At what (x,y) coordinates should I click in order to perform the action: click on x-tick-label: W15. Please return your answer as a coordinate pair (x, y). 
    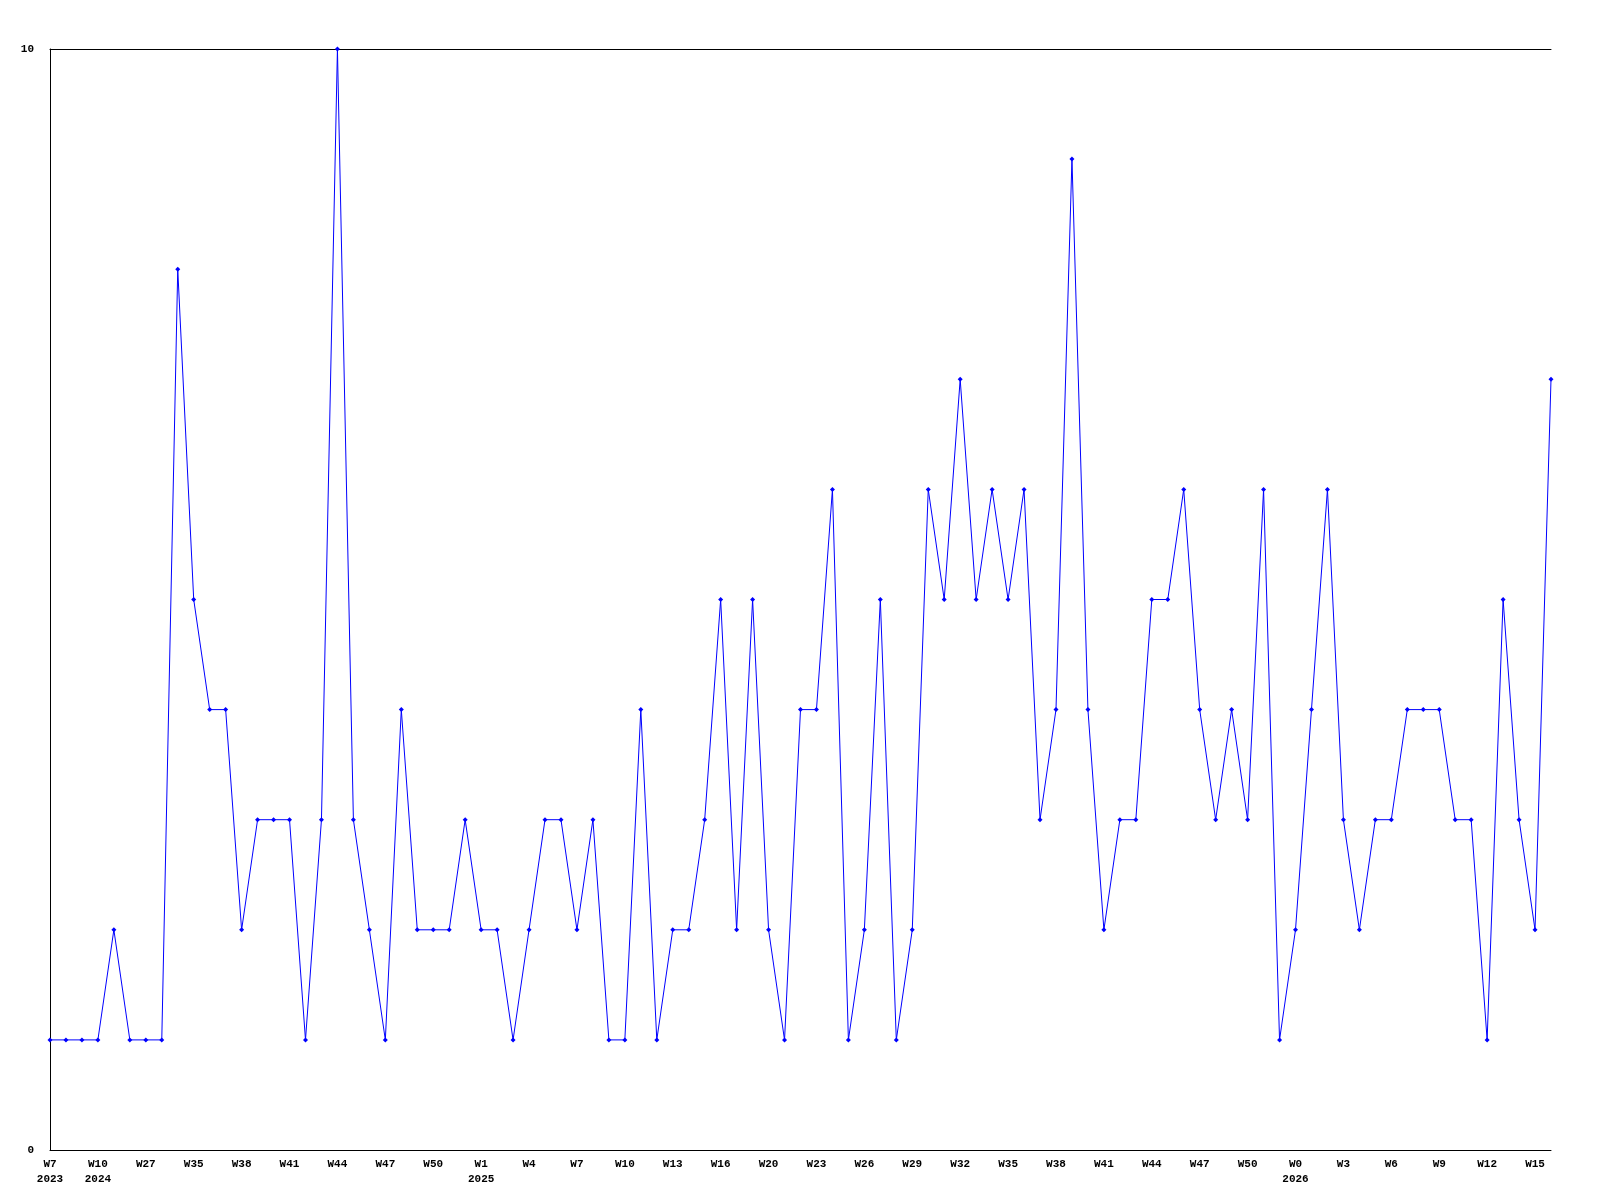
    Looking at the image, I should click on (1535, 1163).